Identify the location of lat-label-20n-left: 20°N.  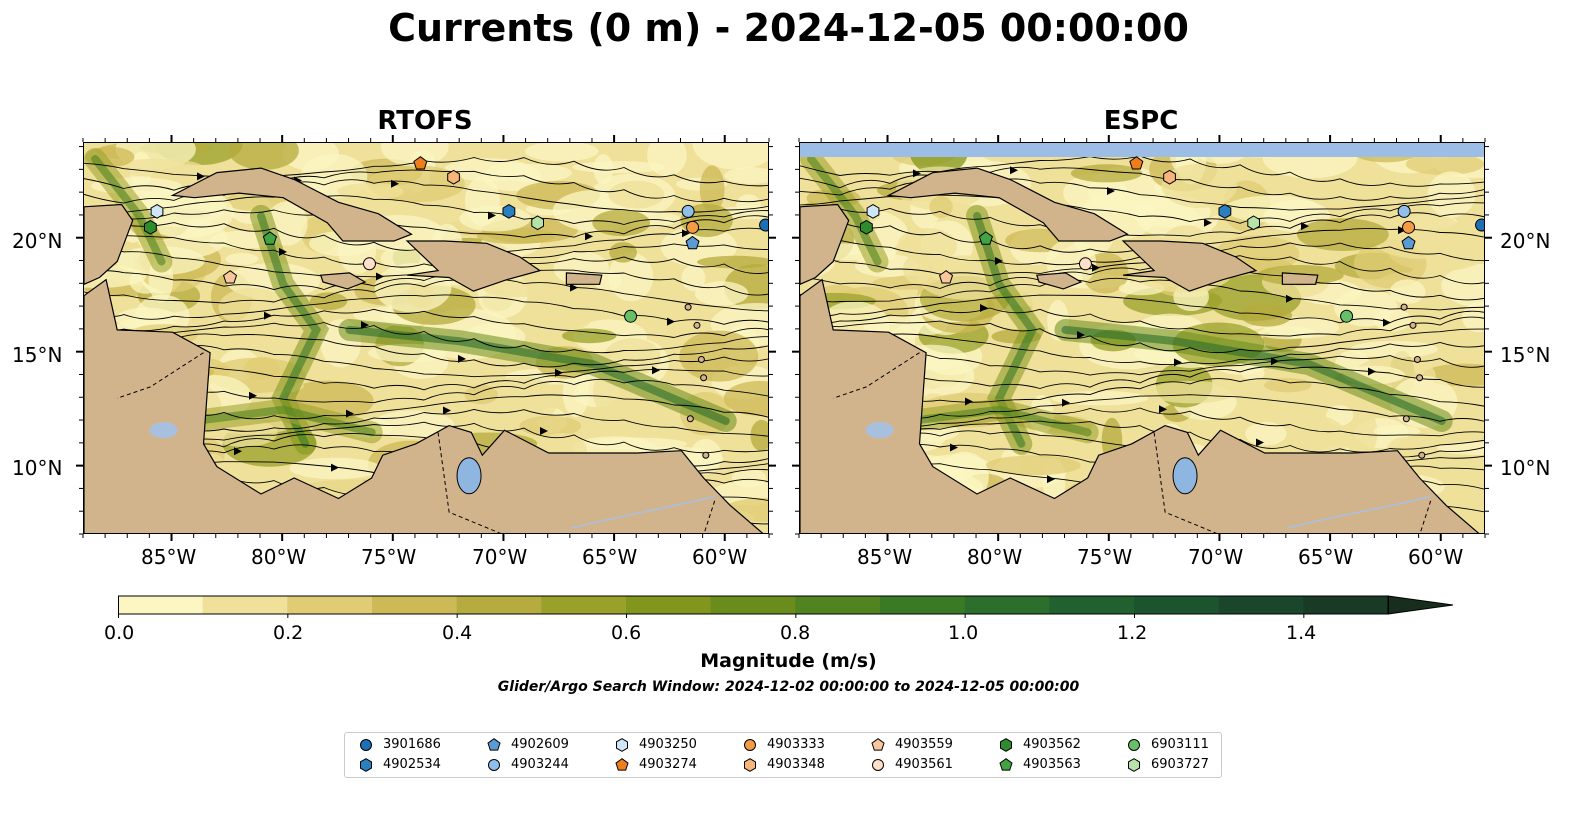
(37, 241).